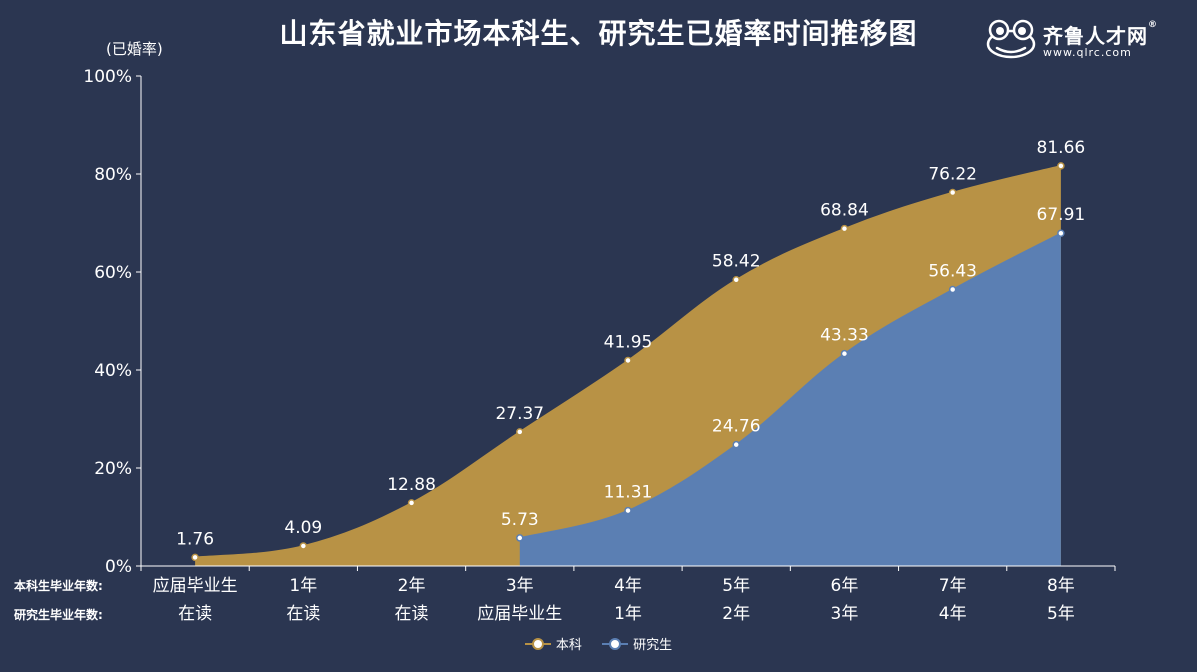 This screenshot has width=1197, height=672. Describe the element at coordinates (412, 586) in the screenshot. I see `x-tick-label-undergrad: 2年` at that location.